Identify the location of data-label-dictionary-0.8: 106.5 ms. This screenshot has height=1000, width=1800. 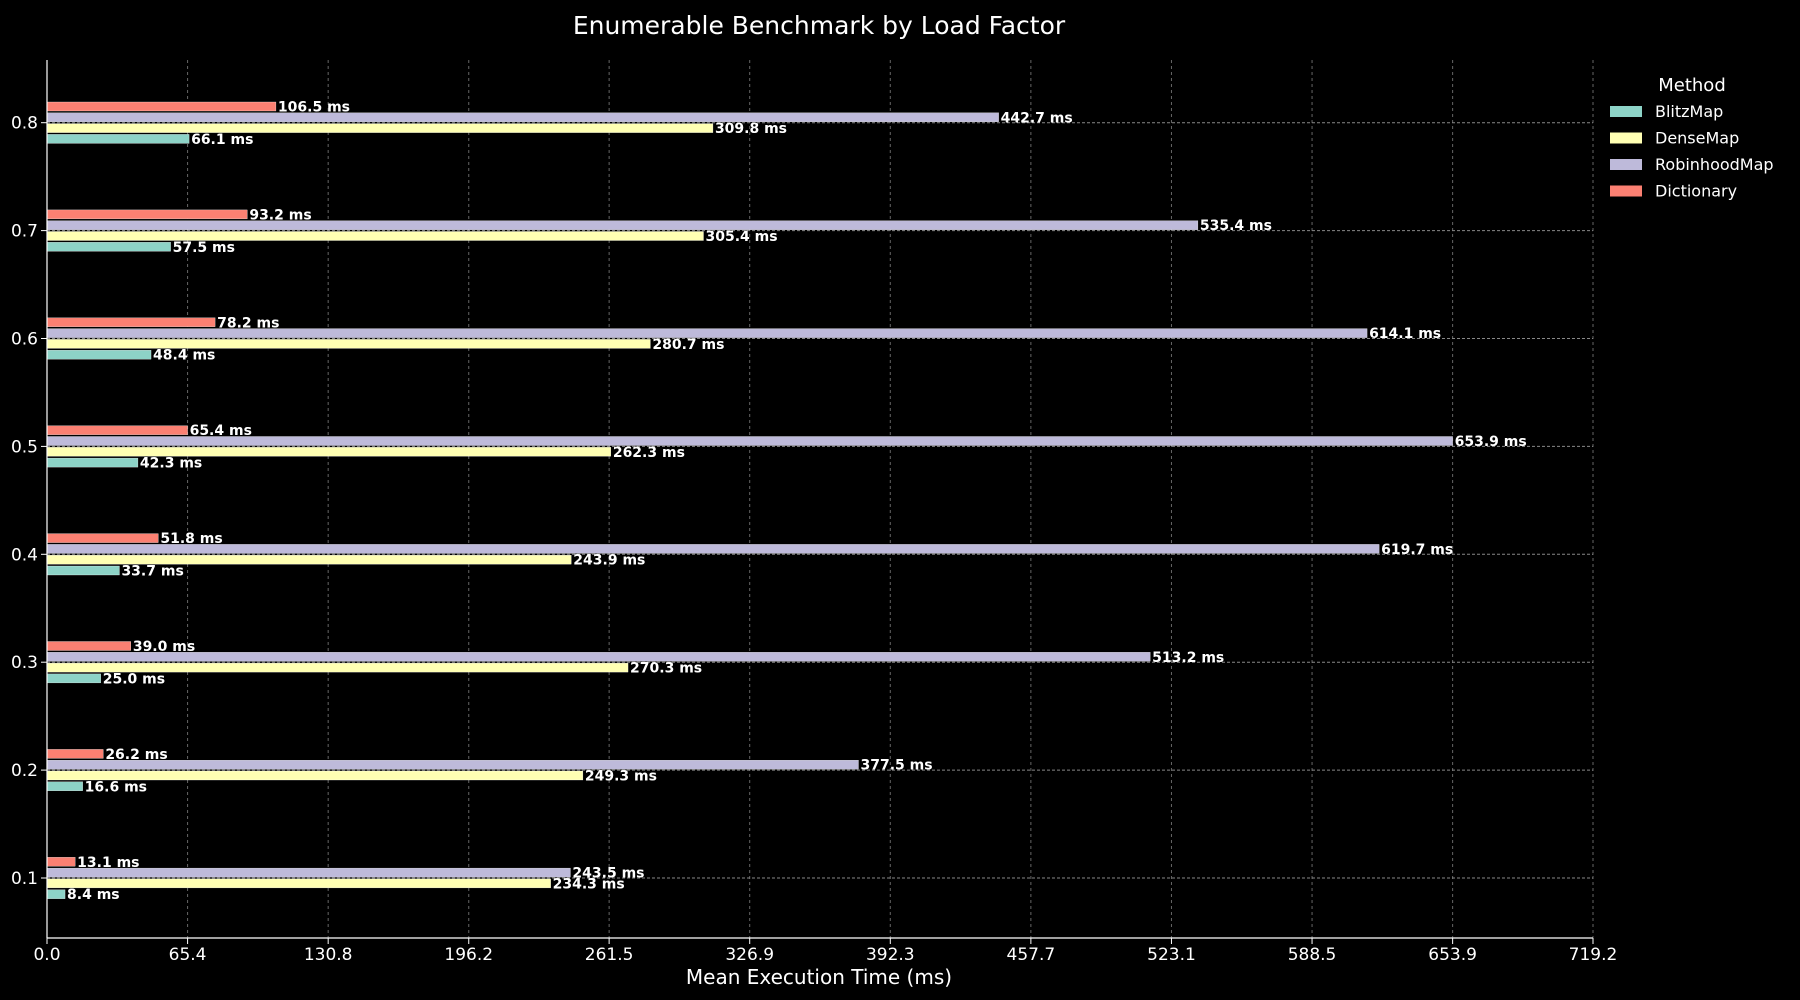
(314, 108).